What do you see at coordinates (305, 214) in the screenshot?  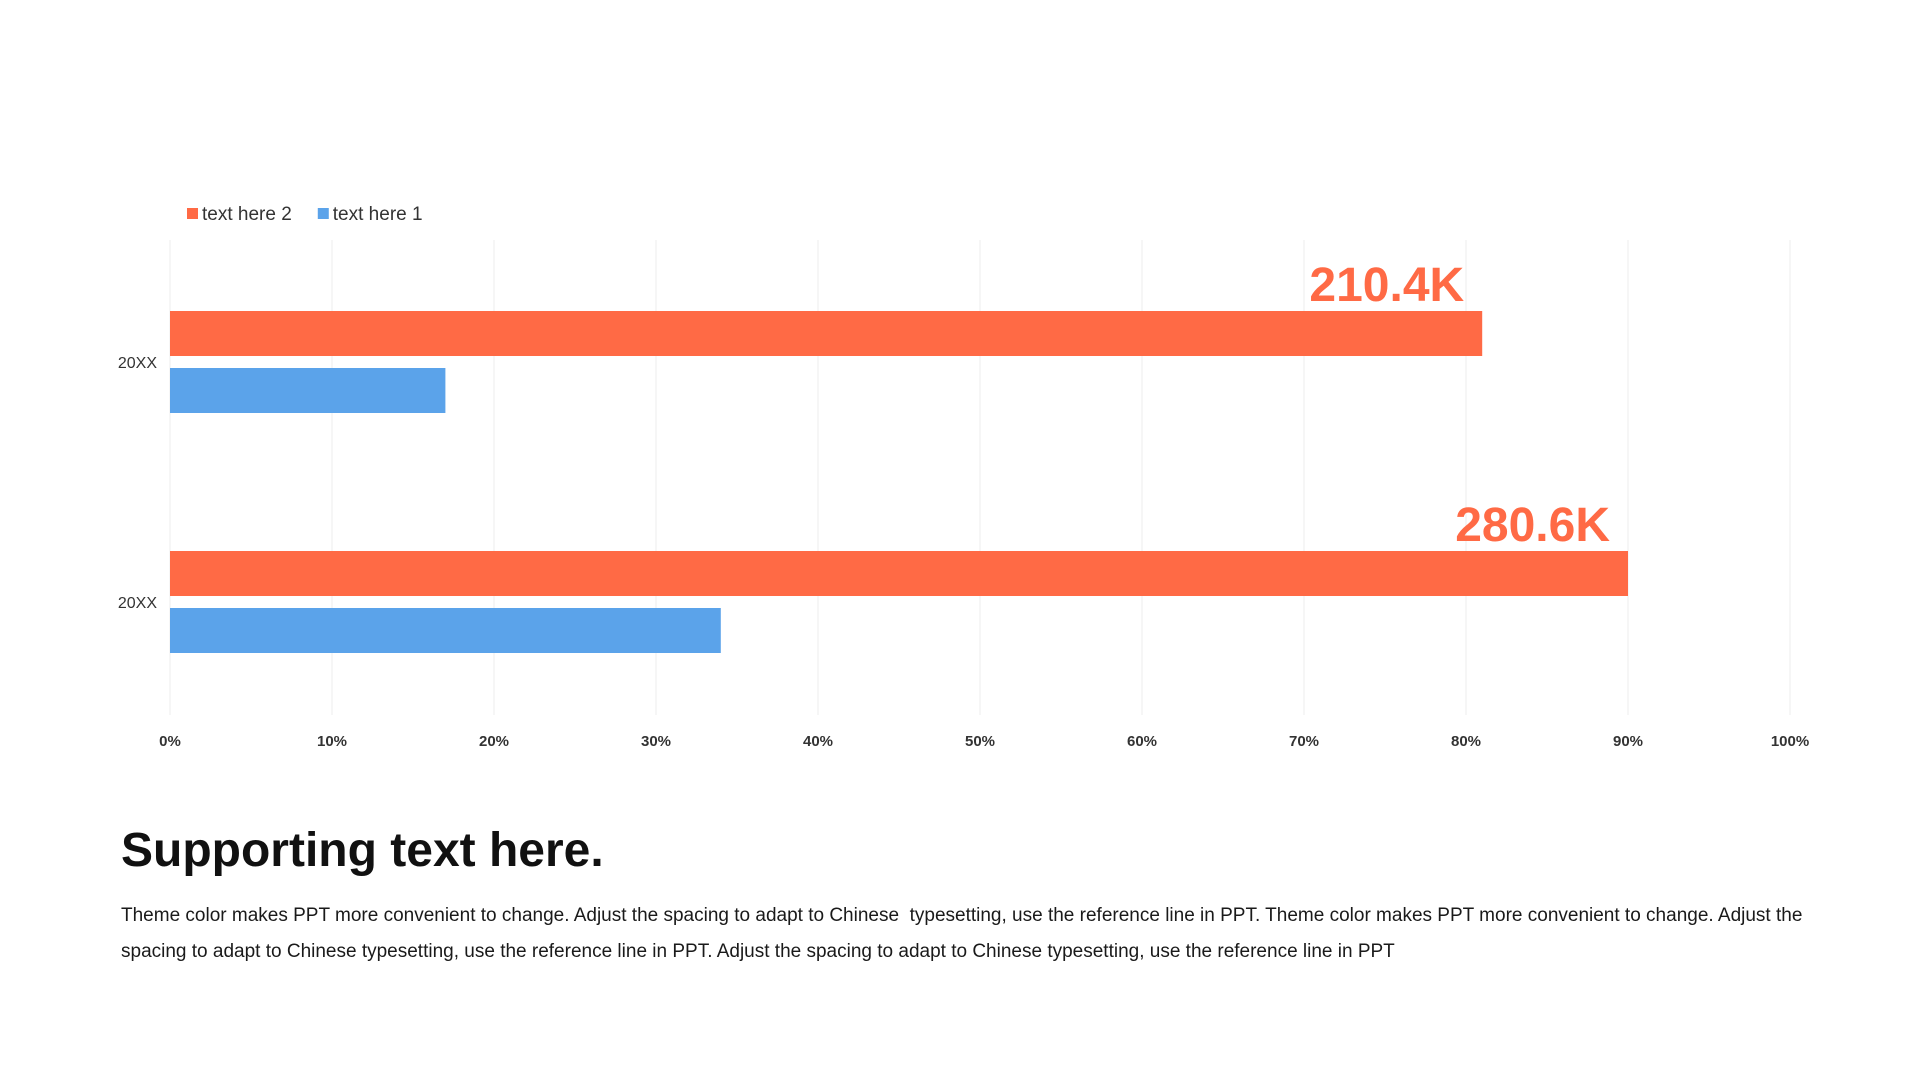 I see `chart-legend: text here 2 text here 1` at bounding box center [305, 214].